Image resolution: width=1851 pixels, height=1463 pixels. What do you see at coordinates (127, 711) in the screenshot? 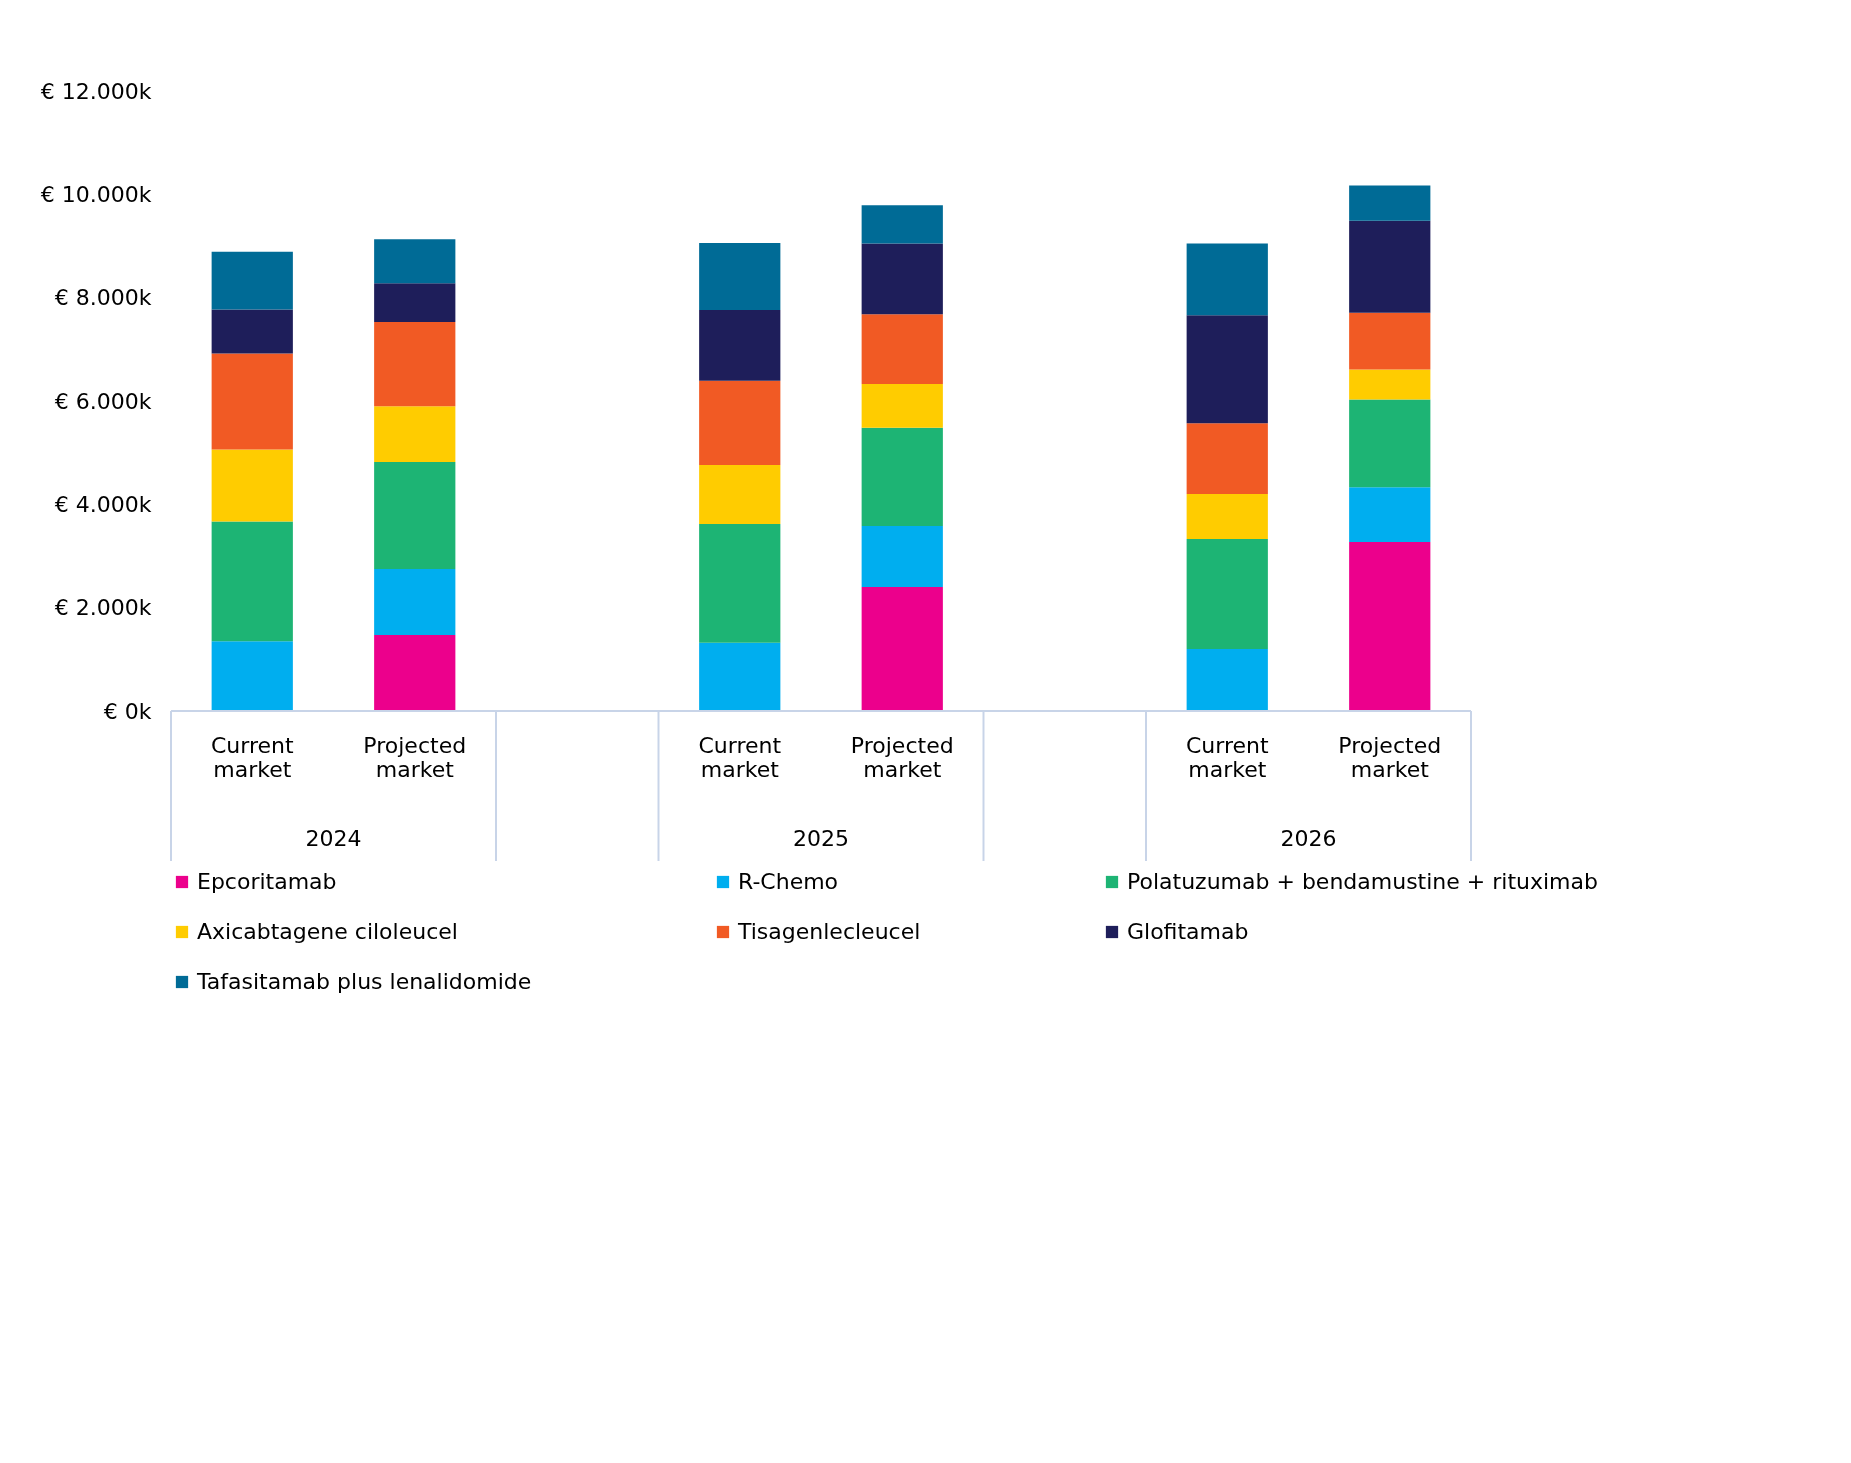
I see `y-tick-label: € 0k` at bounding box center [127, 711].